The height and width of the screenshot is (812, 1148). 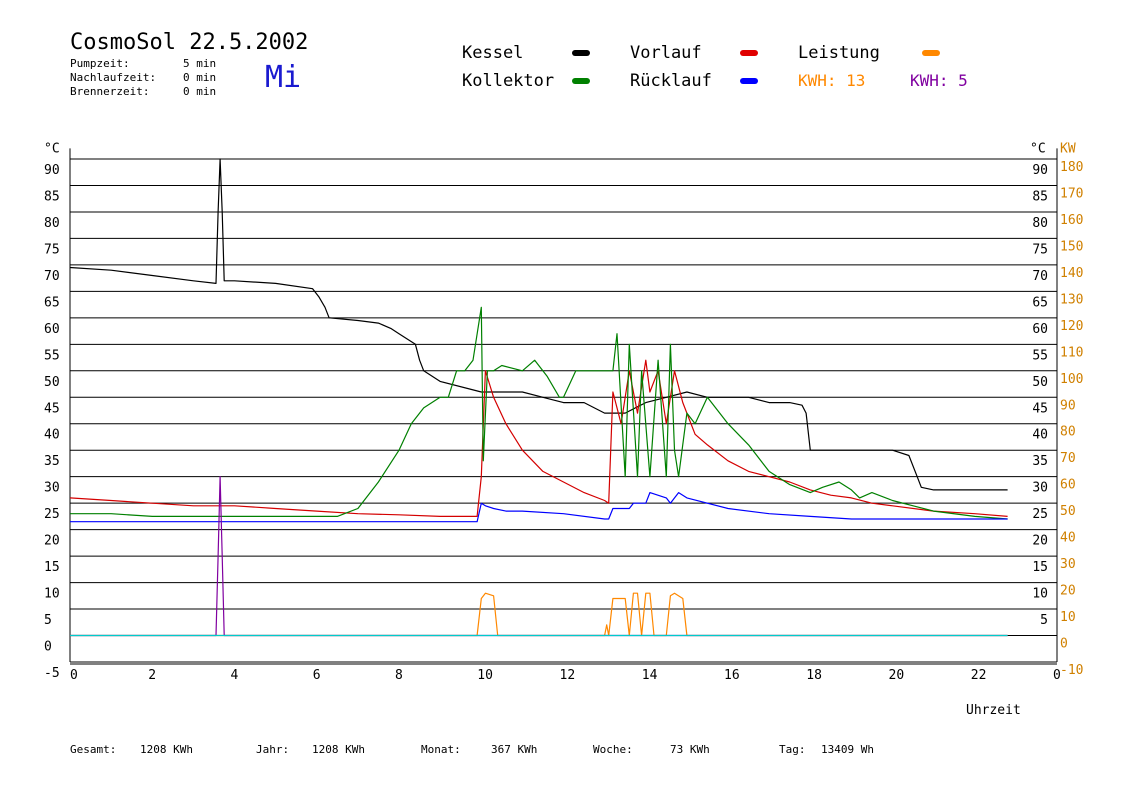 What do you see at coordinates (52, 196) in the screenshot?
I see `y-tick-left: 85` at bounding box center [52, 196].